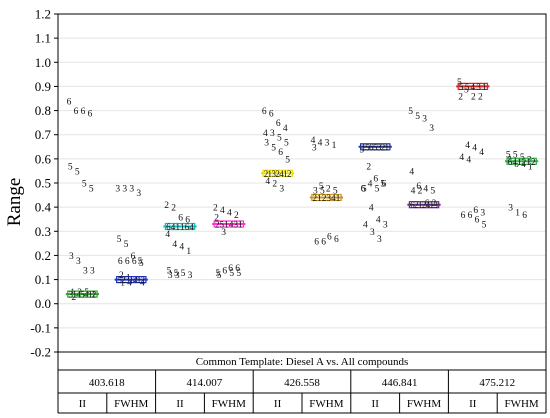 The width and height of the screenshot is (550, 418). Describe the element at coordinates (43, 110) in the screenshot. I see `y-tick-label: 0.8` at that location.